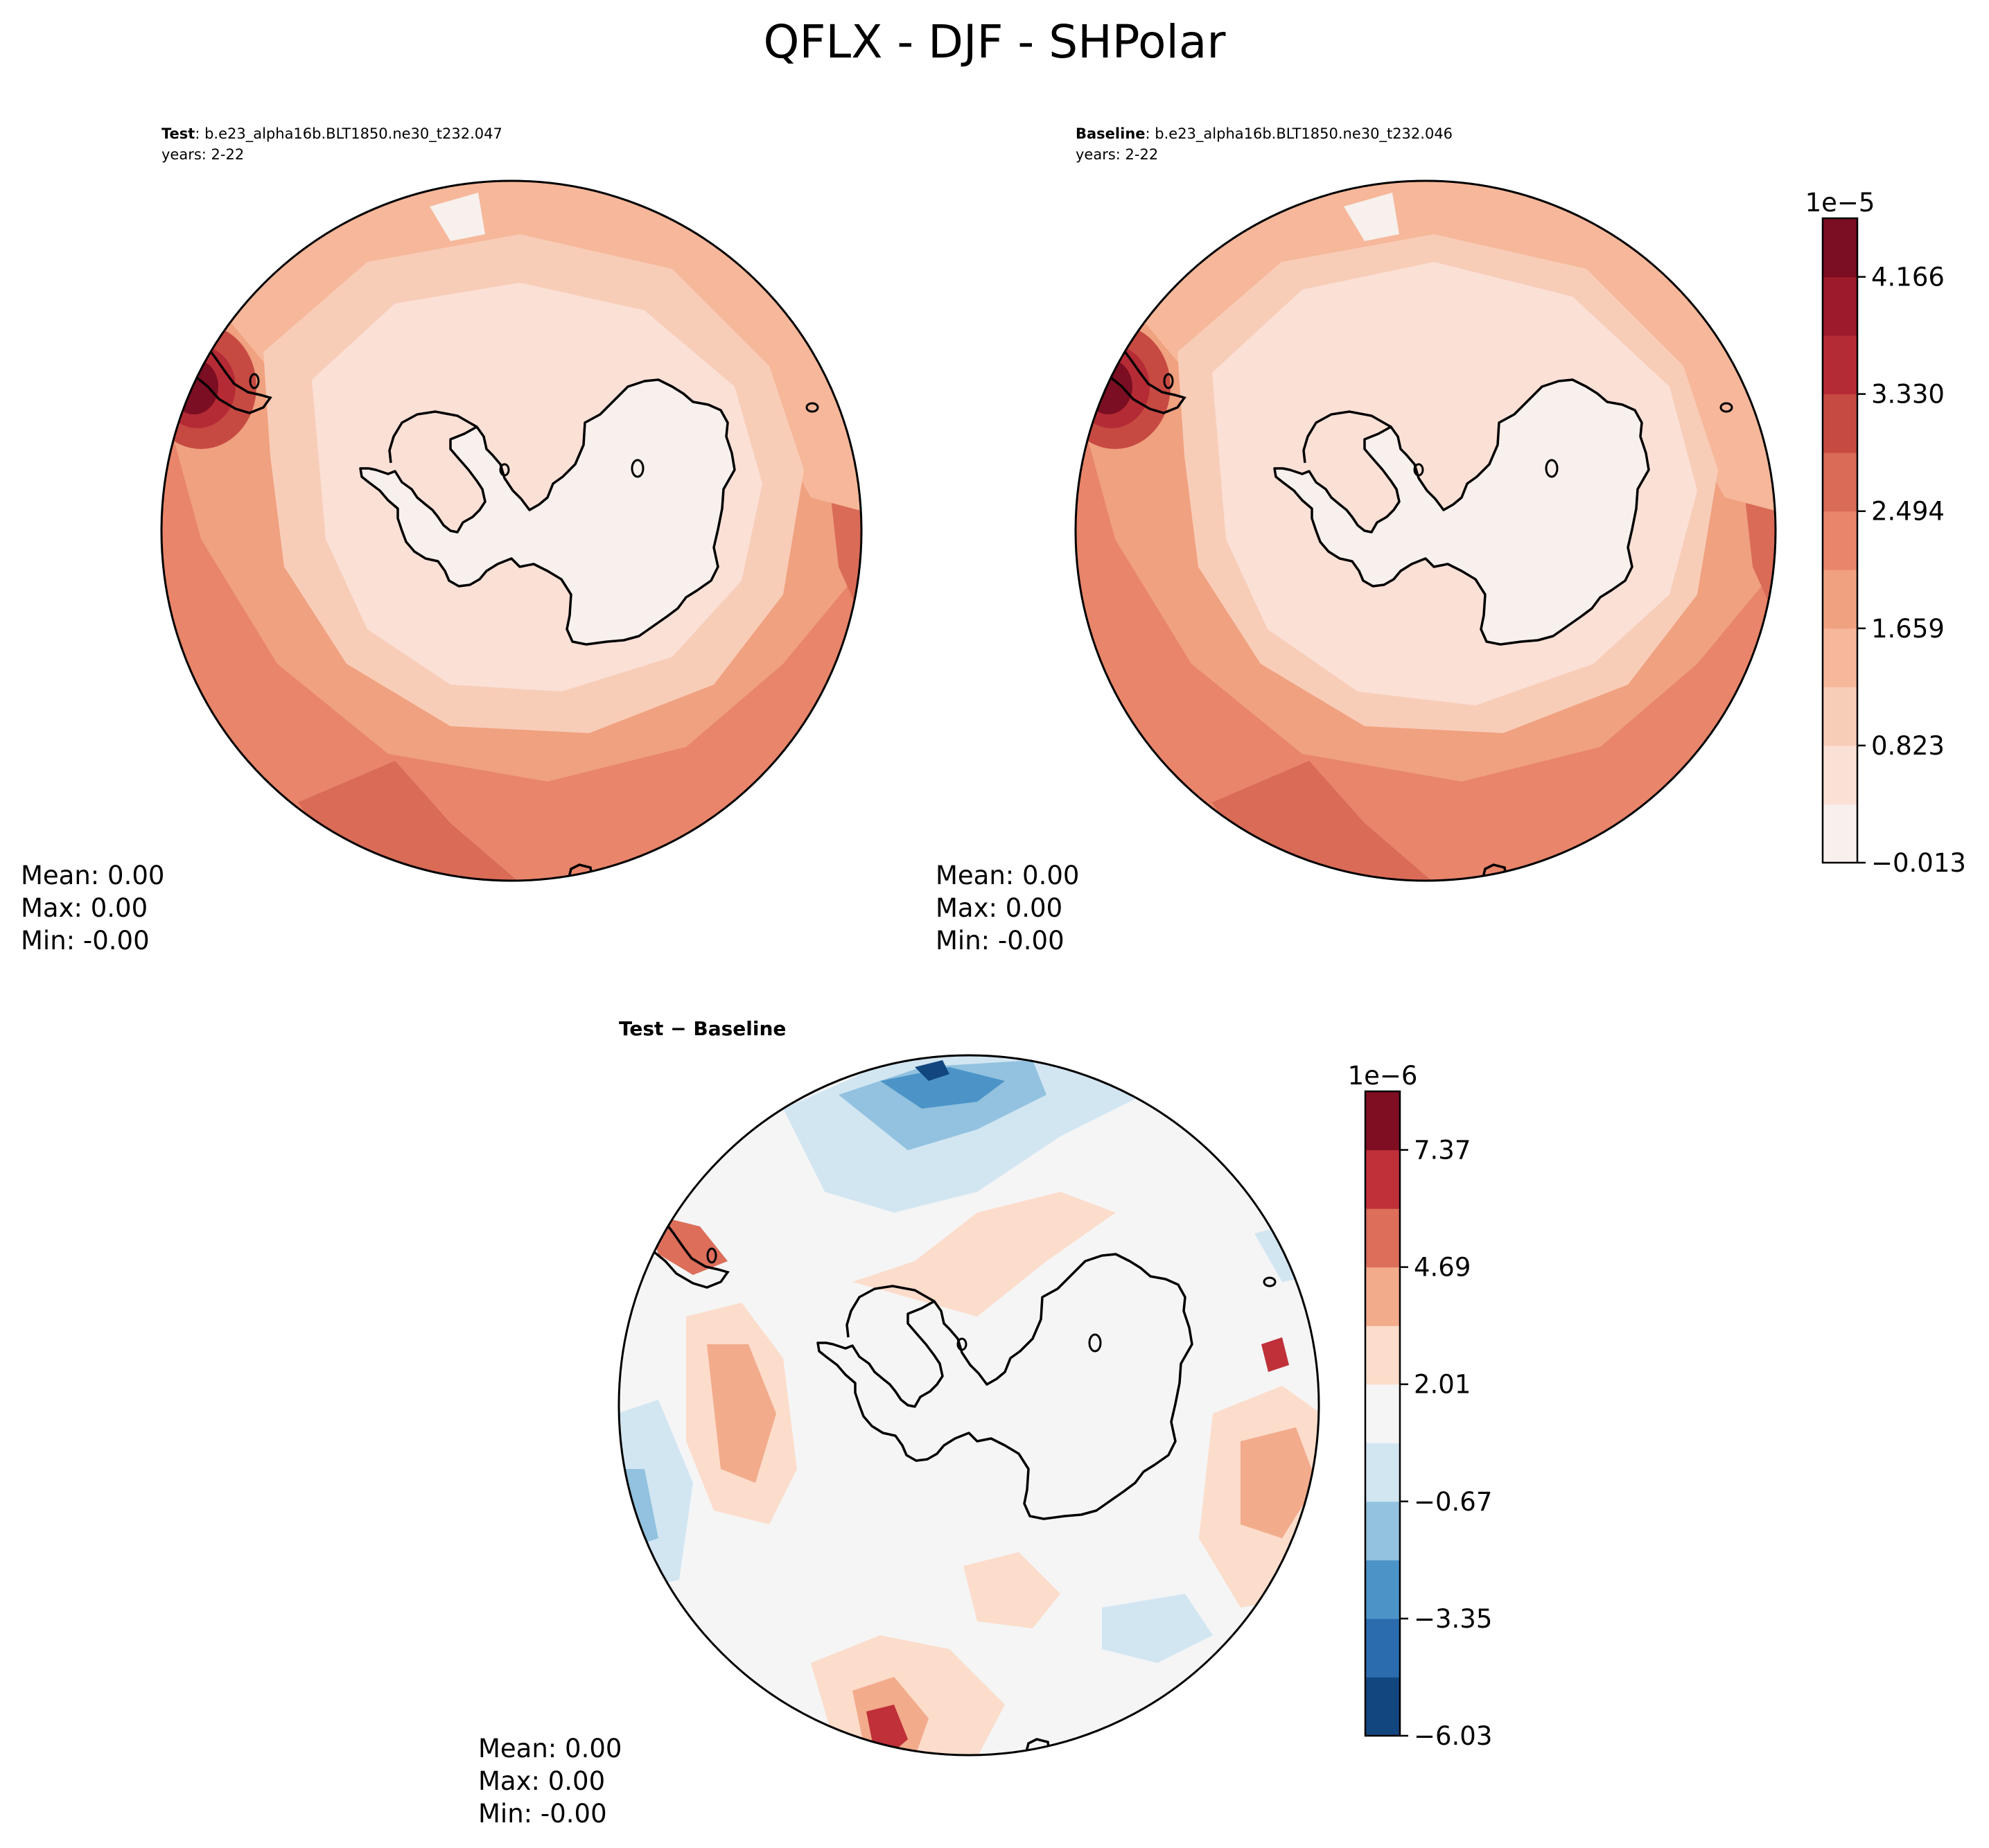 This screenshot has width=1989, height=1848. I want to click on baseline-min: Min: -0.00, so click(1000, 941).